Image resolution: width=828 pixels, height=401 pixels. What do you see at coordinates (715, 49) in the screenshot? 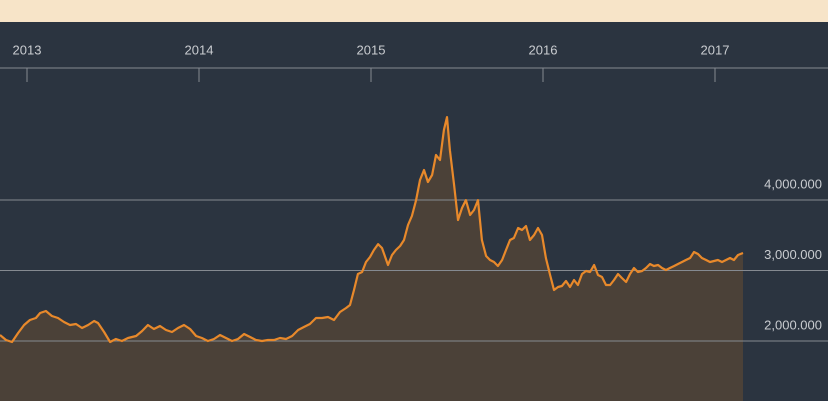
I see `x-tick-label: 2017` at bounding box center [715, 49].